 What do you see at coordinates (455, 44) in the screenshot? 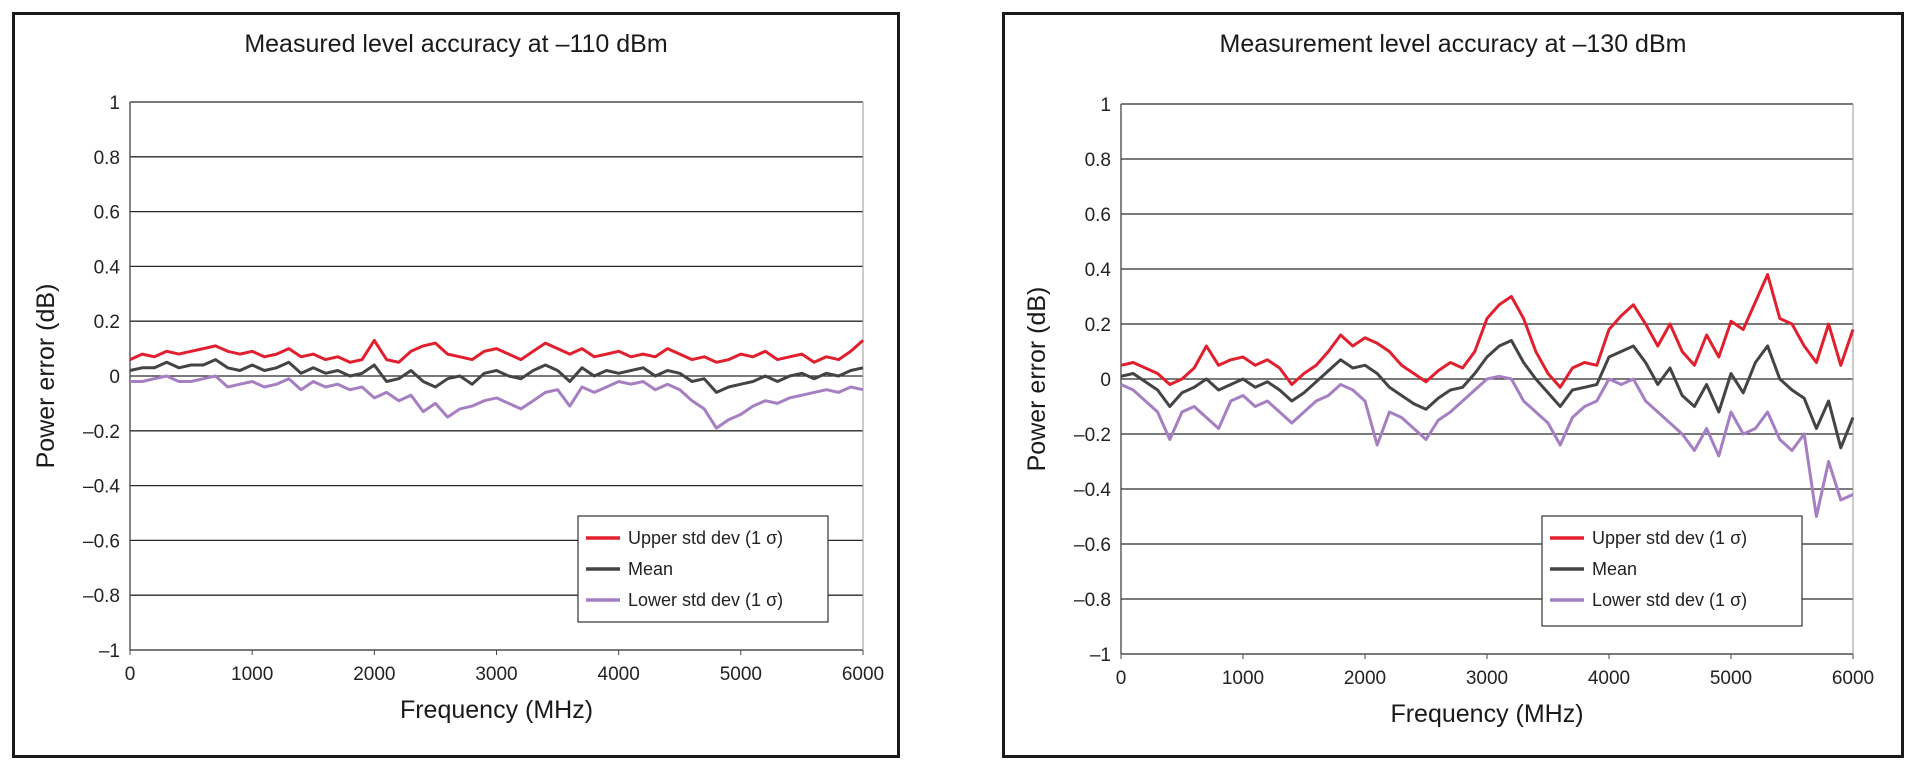
I see `chart-title: Measured level accuracy at –110 dBm` at bounding box center [455, 44].